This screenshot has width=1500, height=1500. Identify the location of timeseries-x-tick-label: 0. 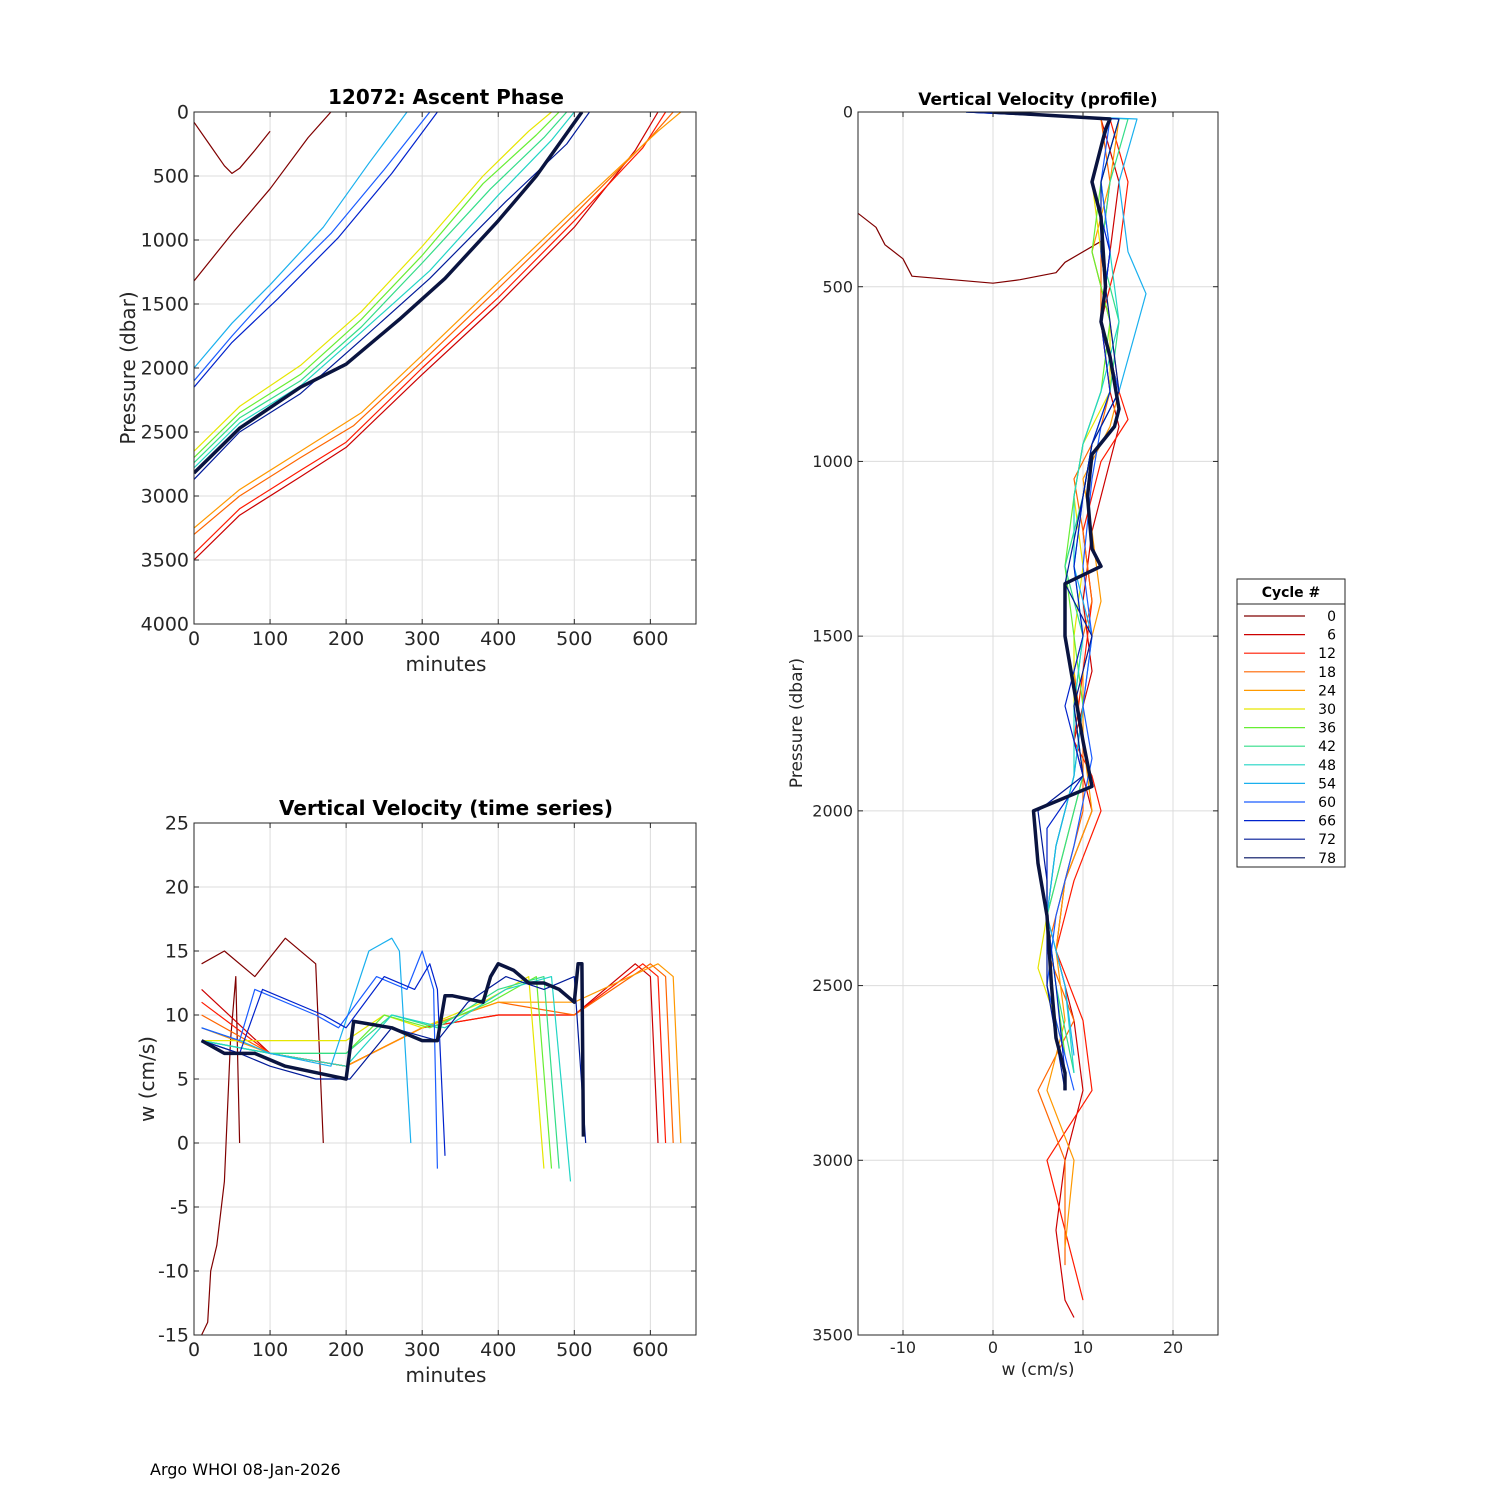
(194, 1350).